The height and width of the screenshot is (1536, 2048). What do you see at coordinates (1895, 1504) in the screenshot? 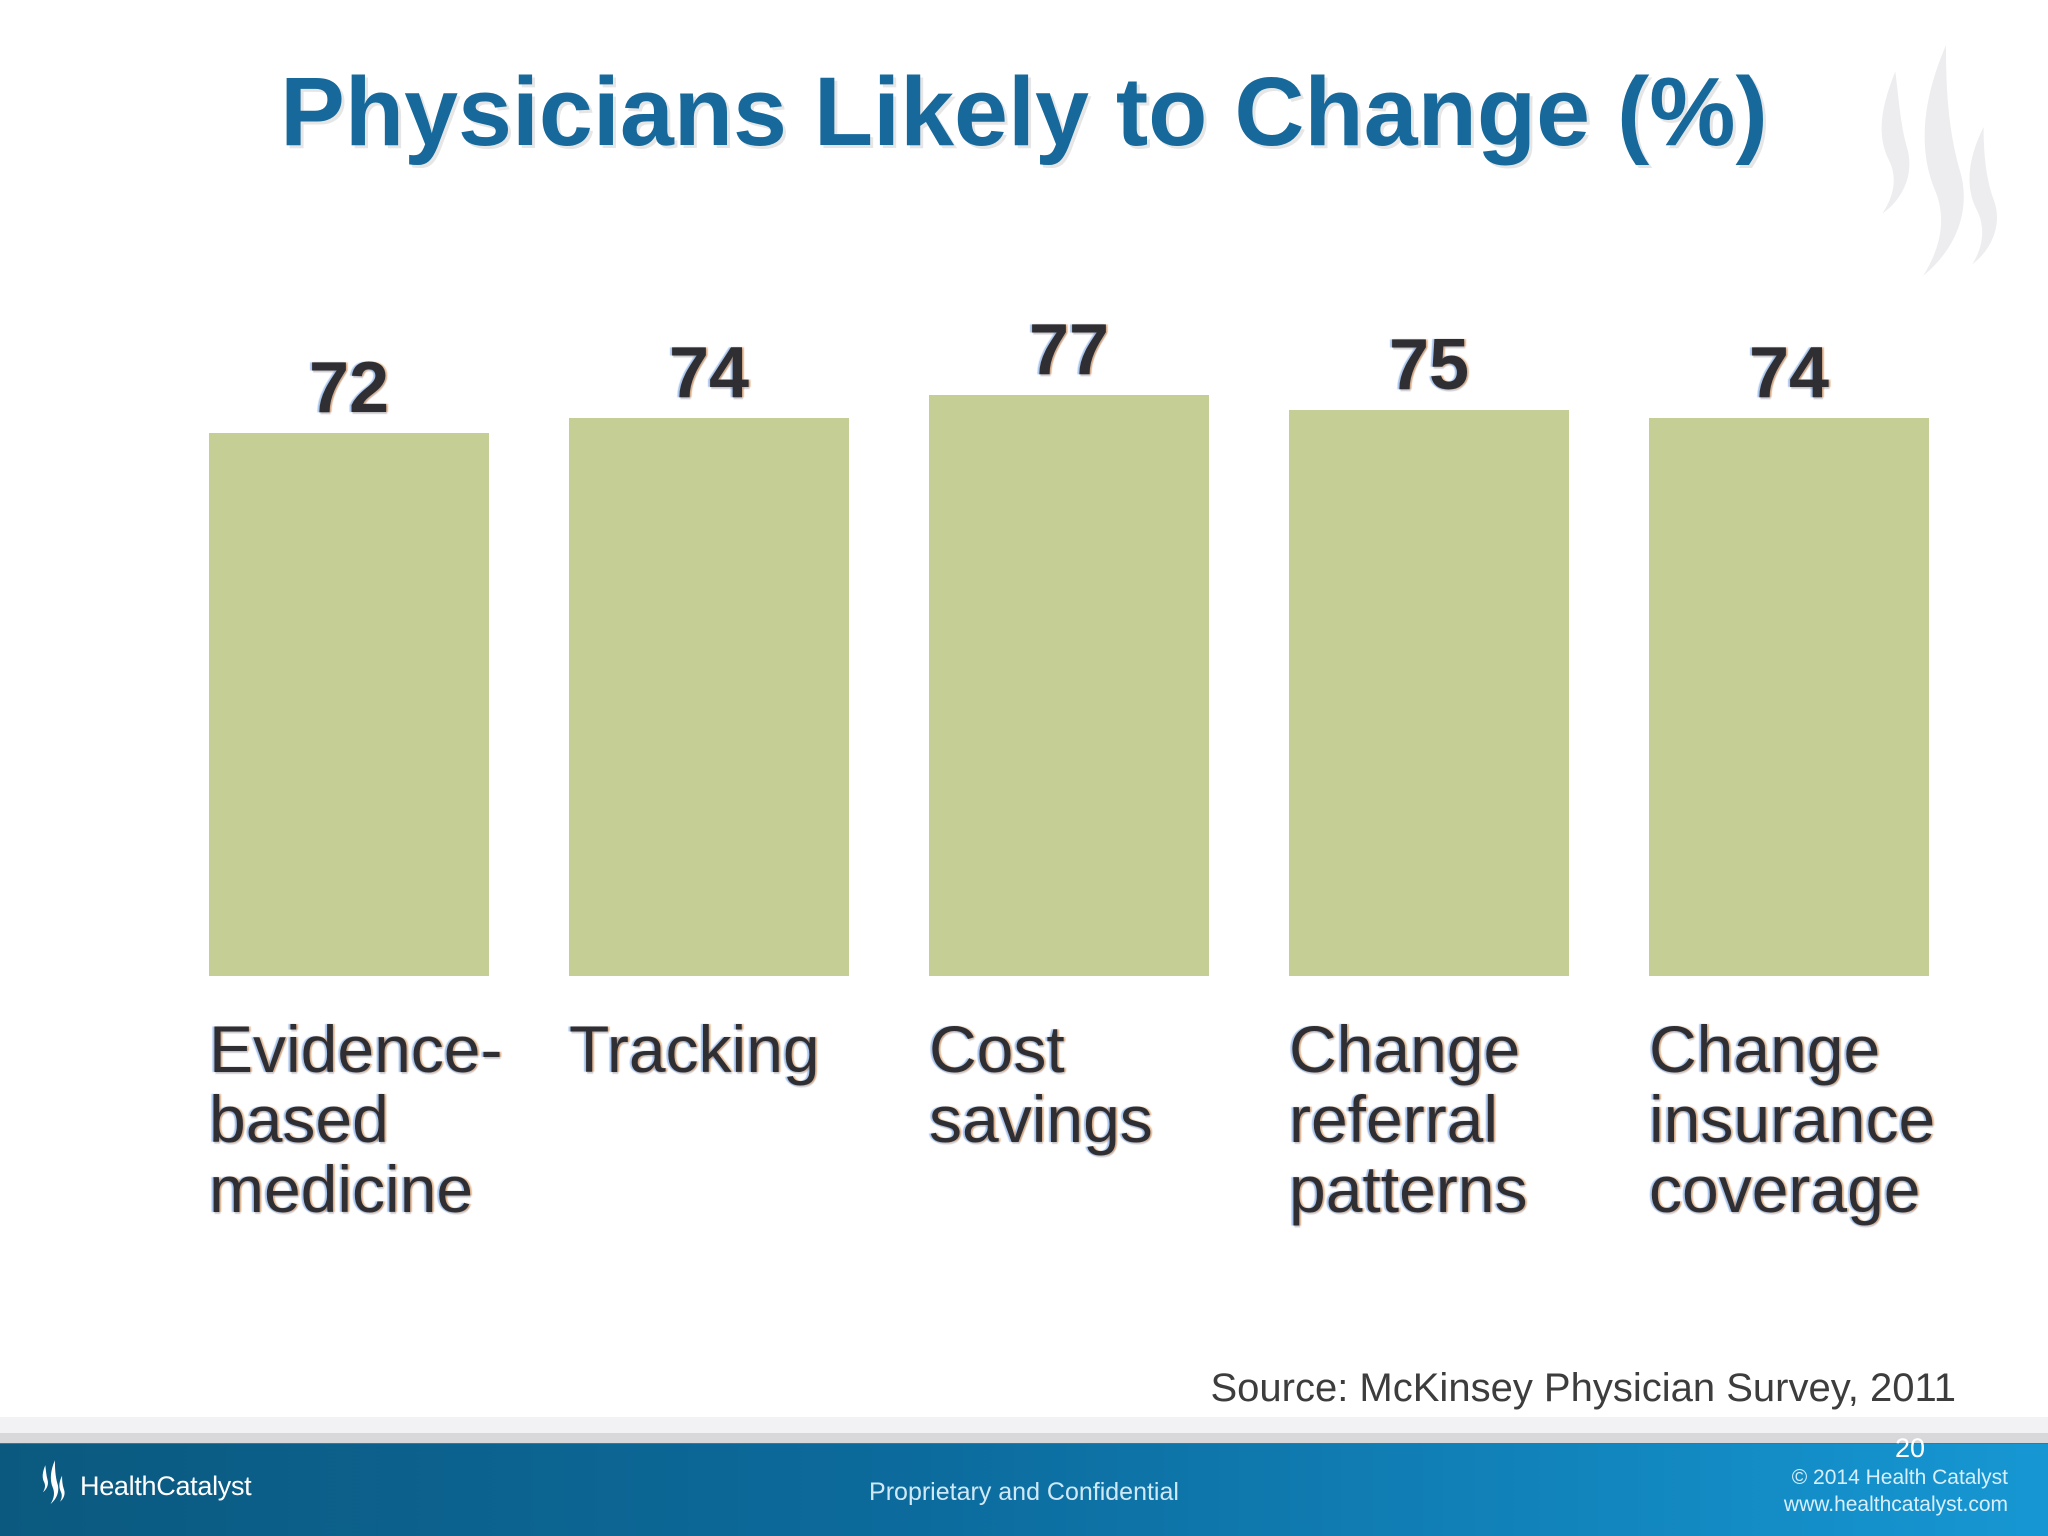
I see `website-url: www.healthcatalyst.com` at bounding box center [1895, 1504].